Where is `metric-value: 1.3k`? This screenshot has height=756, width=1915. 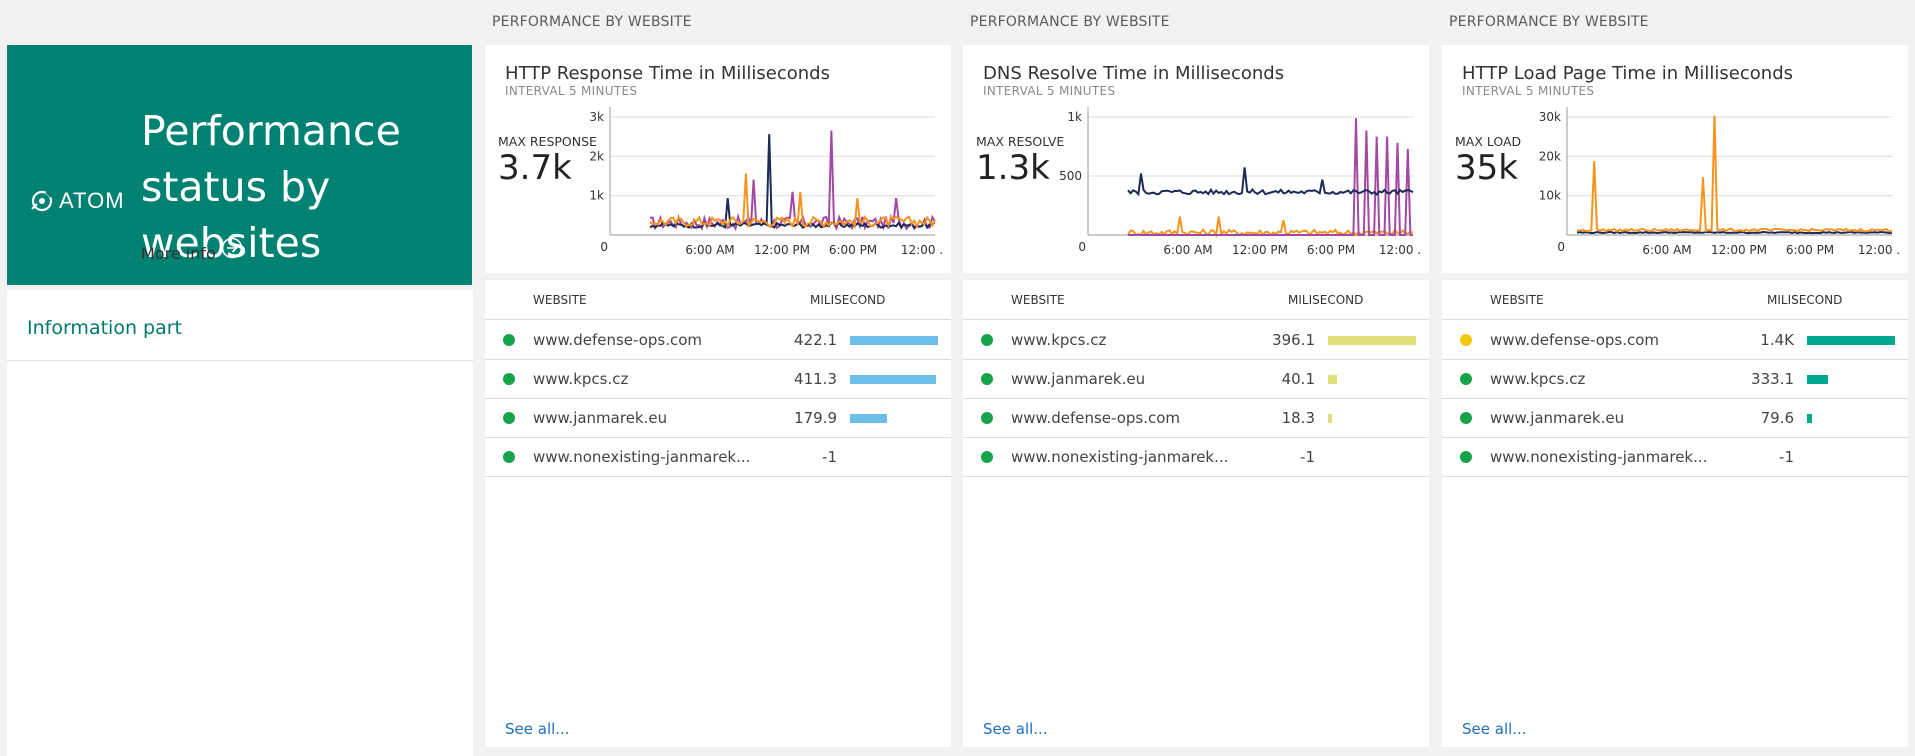
metric-value: 1.3k is located at coordinates (1013, 168).